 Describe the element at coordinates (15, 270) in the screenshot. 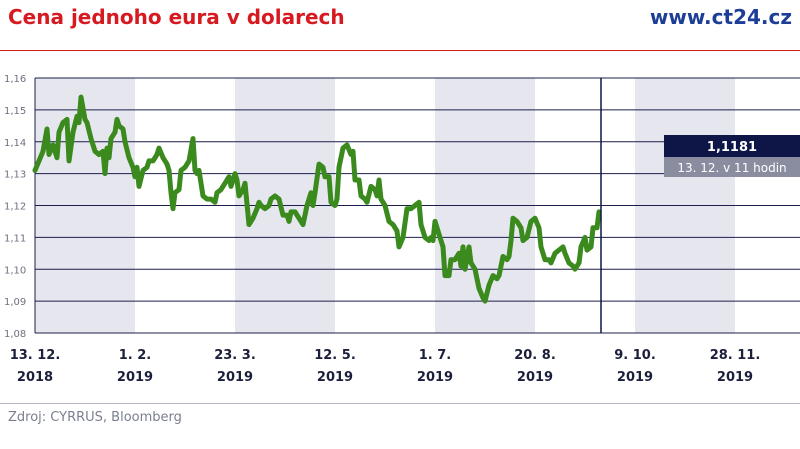

I see `y-tick-label: 1,10` at that location.